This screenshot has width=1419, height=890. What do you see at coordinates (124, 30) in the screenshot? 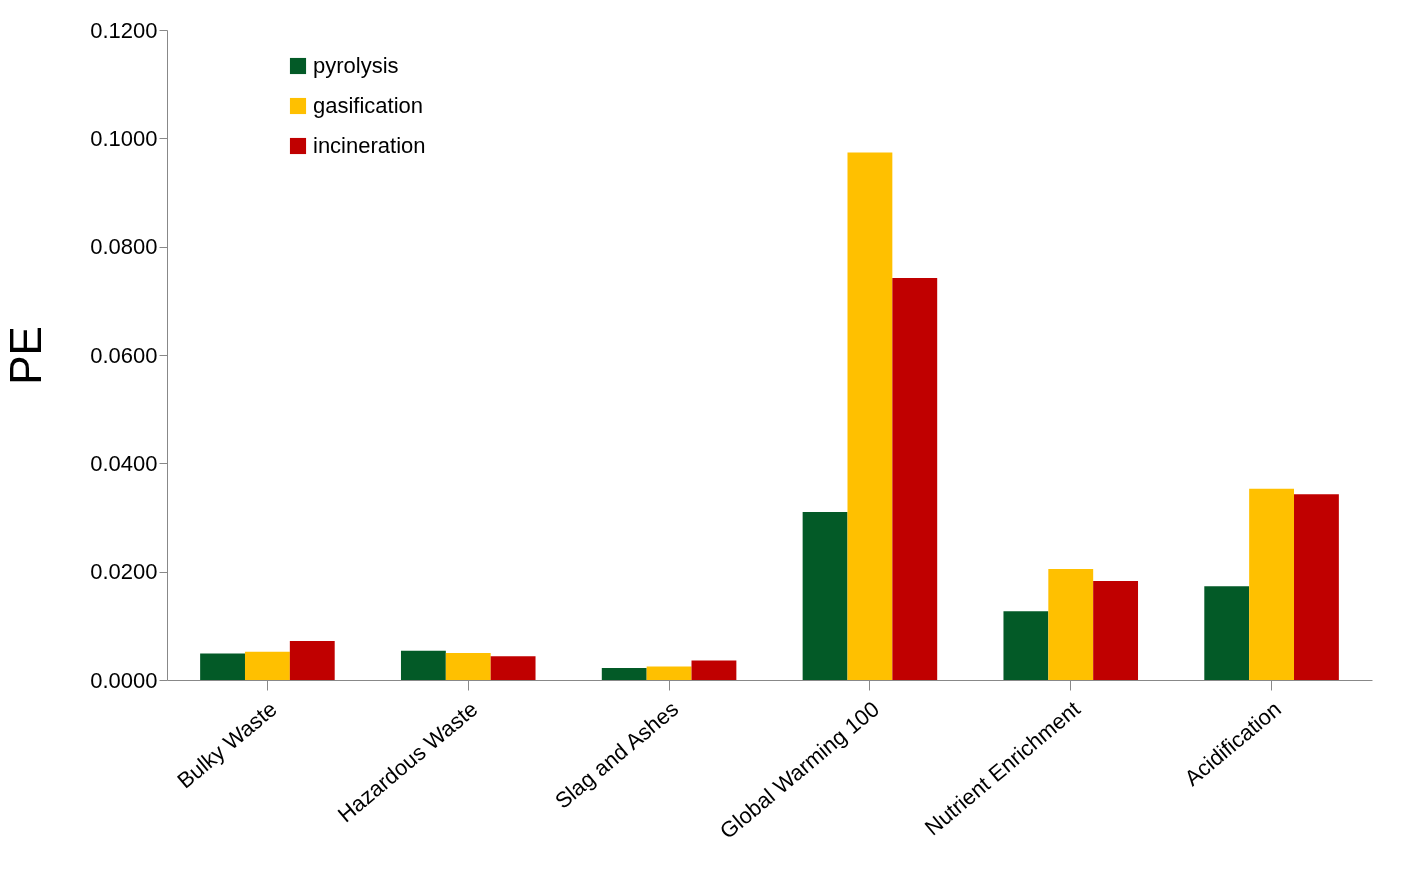
I see `y-tick-label: 0.1200` at bounding box center [124, 30].